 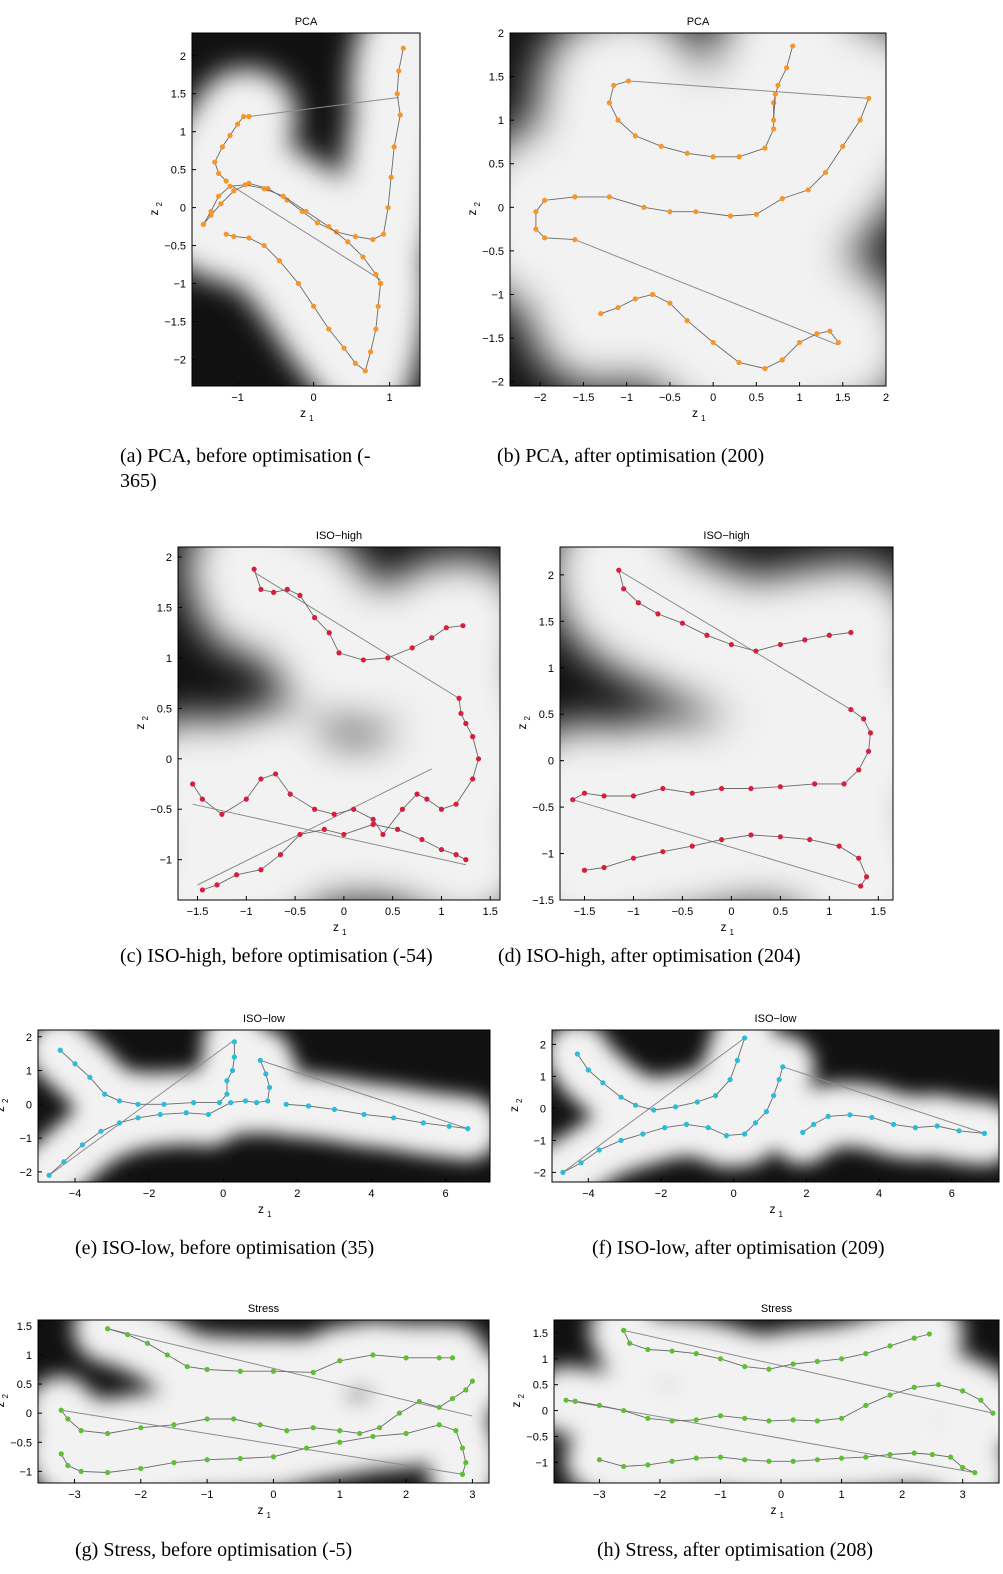 What do you see at coordinates (295, 912) in the screenshot?
I see `x-tick-label: −0.5` at bounding box center [295, 912].